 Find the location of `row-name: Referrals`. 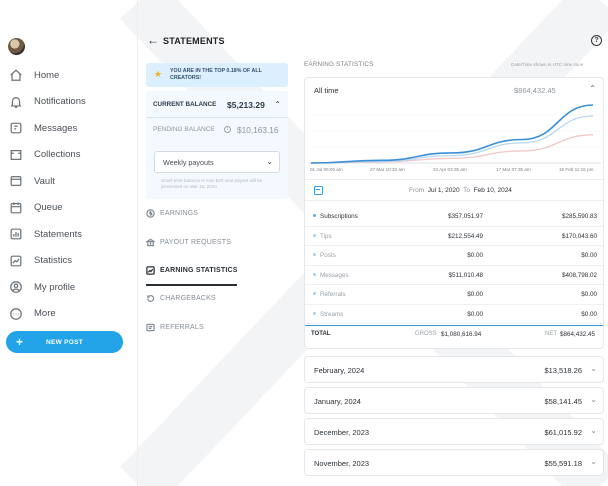

row-name: Referrals is located at coordinates (333, 294).